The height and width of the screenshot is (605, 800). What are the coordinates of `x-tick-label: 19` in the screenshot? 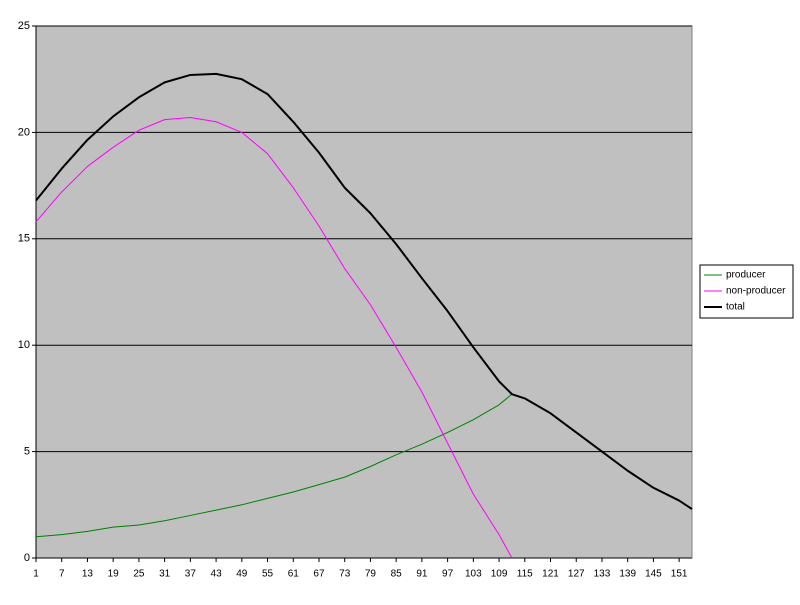 It's located at (114, 574).